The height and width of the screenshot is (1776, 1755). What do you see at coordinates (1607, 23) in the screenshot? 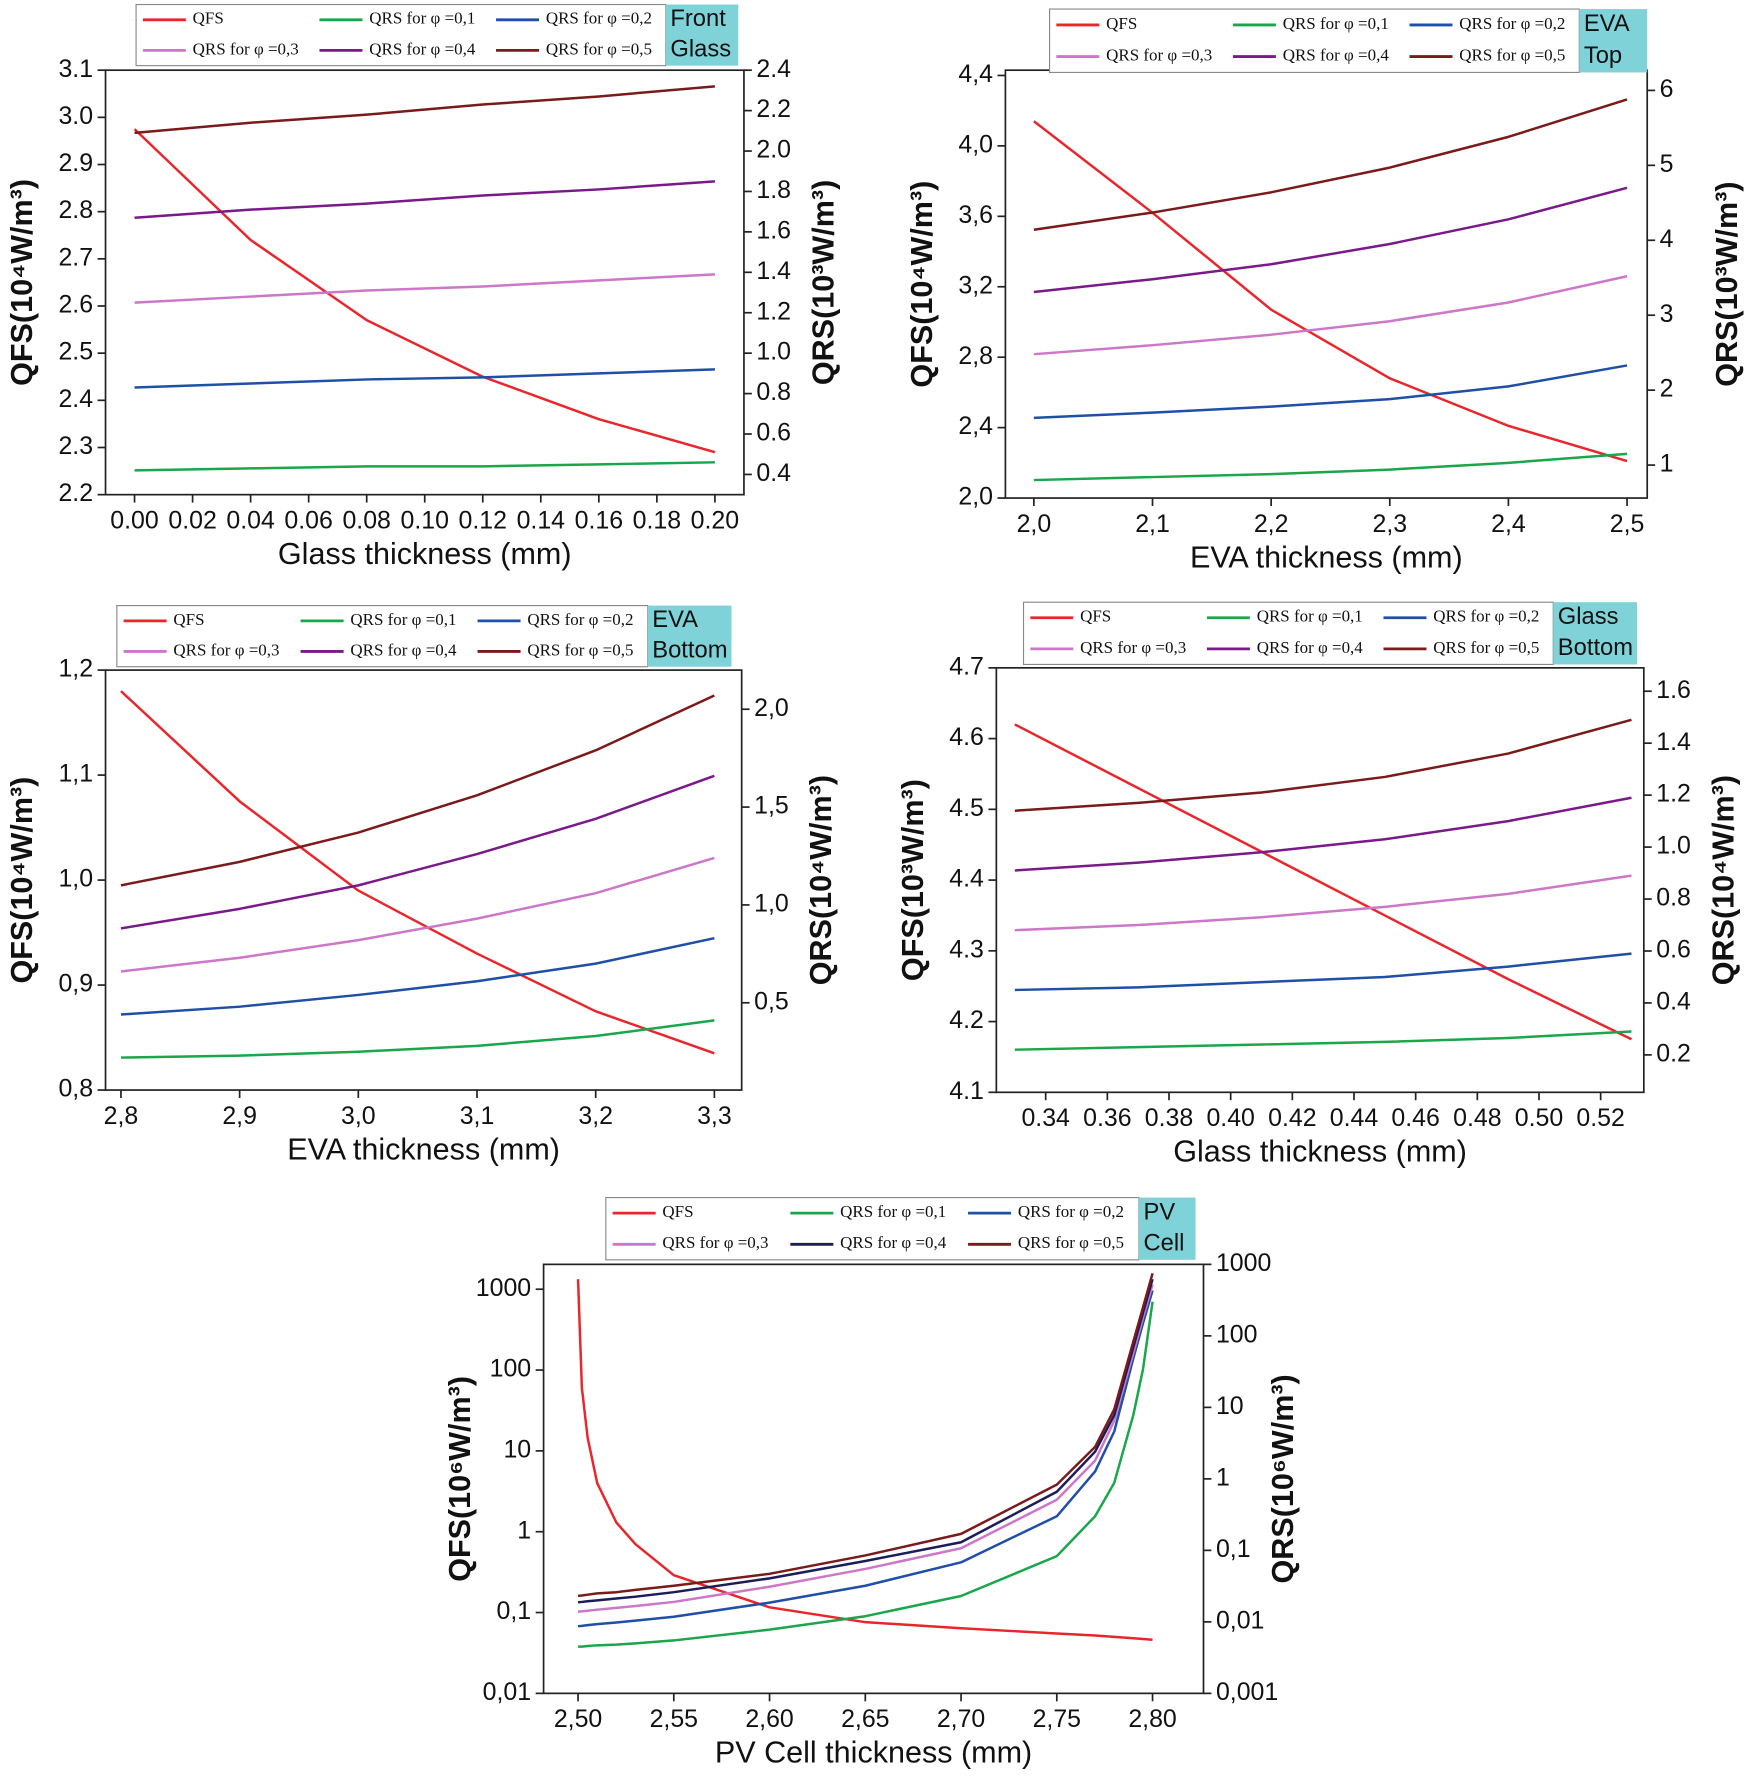
I see `annotation: EVA` at bounding box center [1607, 23].